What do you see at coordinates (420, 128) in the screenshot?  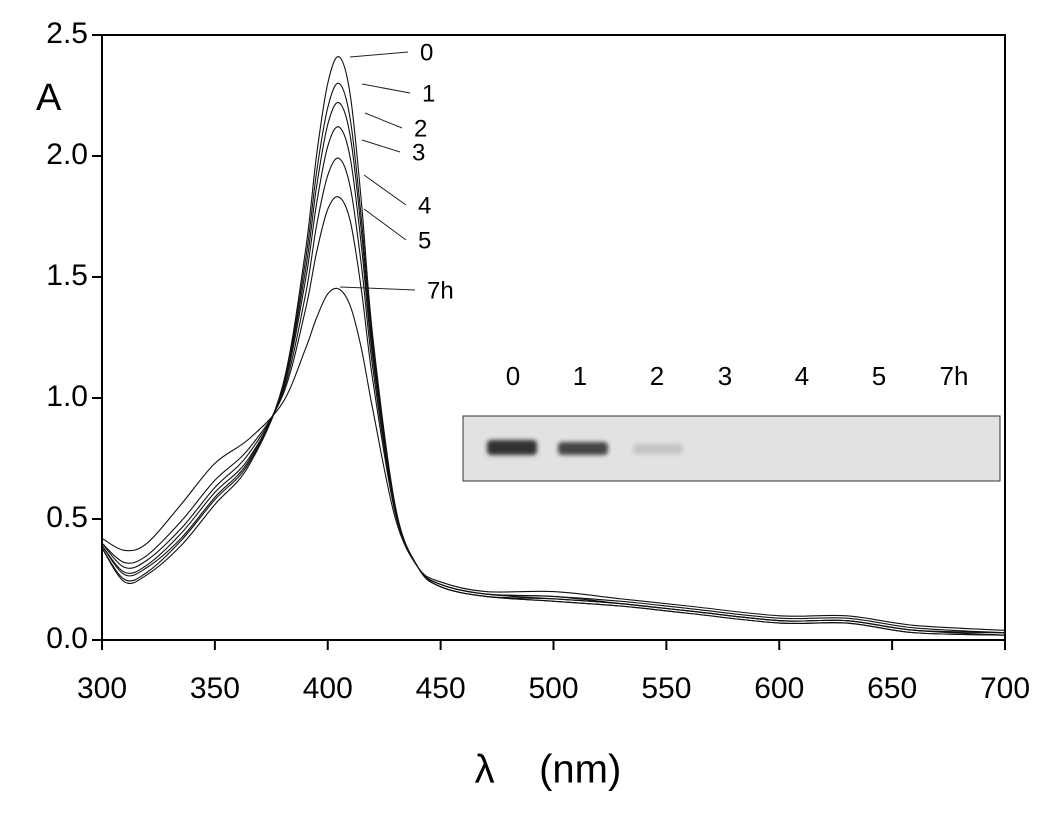 I see `curve-label: 2` at bounding box center [420, 128].